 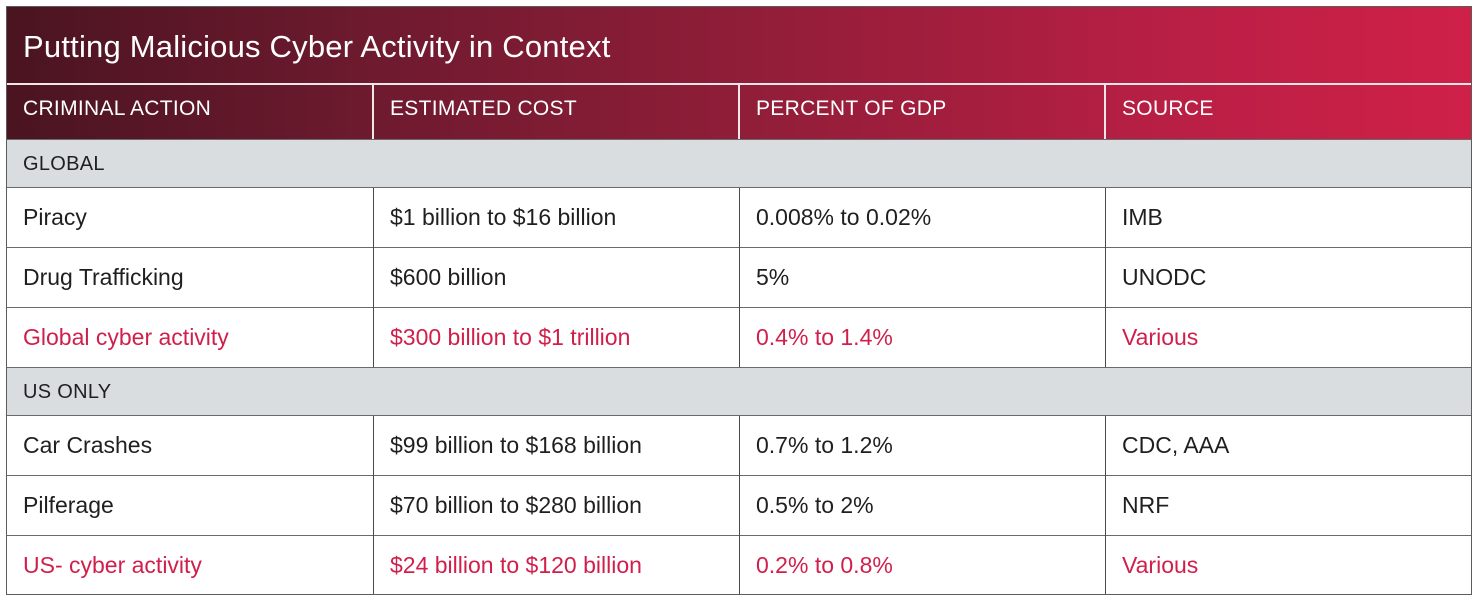 What do you see at coordinates (824, 337) in the screenshot?
I see `cell-percent-of-gdp: 0.4% to 1.4%` at bounding box center [824, 337].